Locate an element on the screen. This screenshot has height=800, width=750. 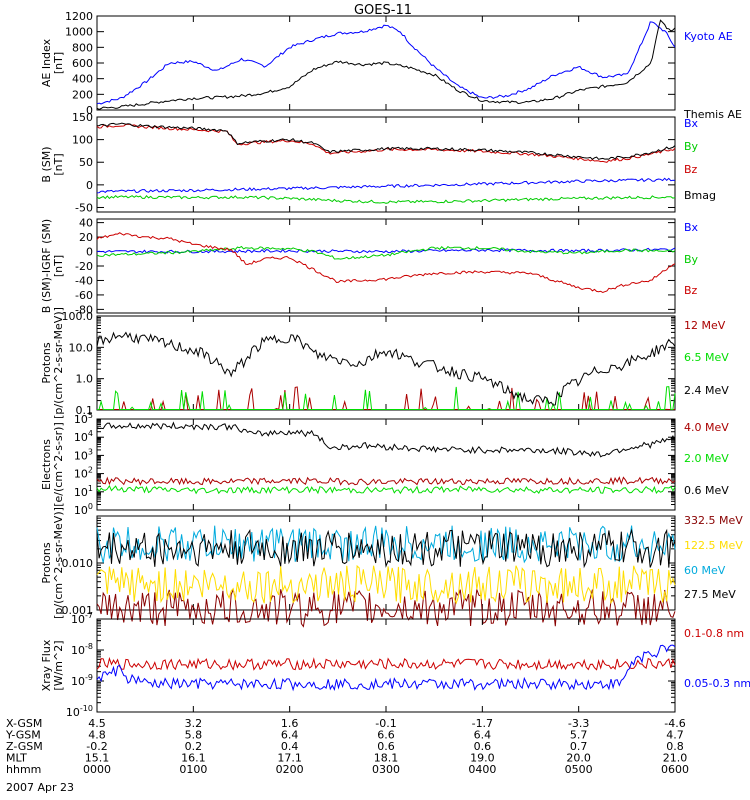
panel-2: -50 0 50 100 150 B (SM) [nT] Bx By Bz Bmag is located at coordinates (378, 162).